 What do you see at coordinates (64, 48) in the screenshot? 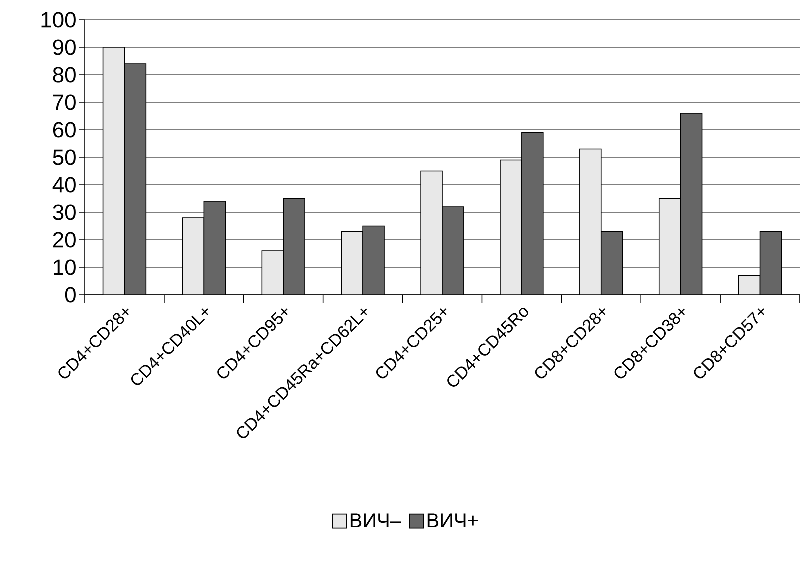
I see `y-tick-label: 90` at bounding box center [64, 48].